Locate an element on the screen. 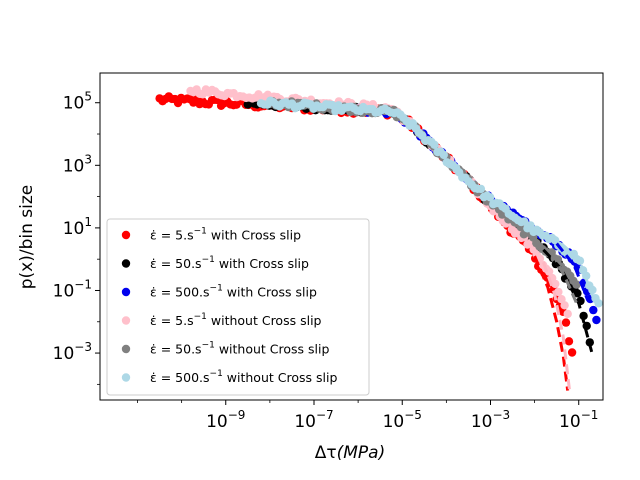 The height and width of the screenshot is (480, 640). legend-item: ε̇ = 500.s−1 with Cross slip is located at coordinates (219, 292).